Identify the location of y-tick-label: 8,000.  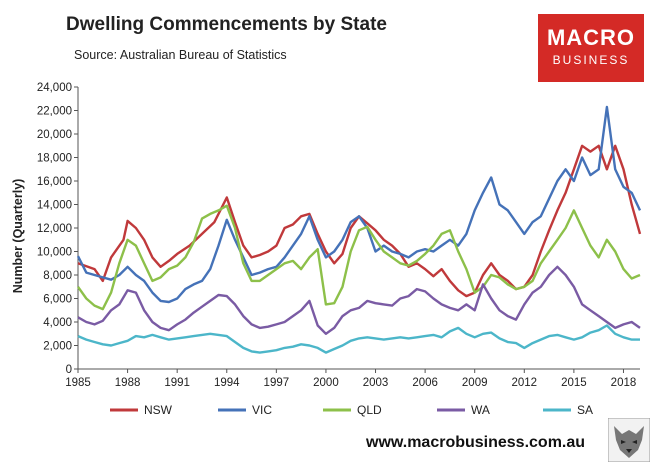
(57, 276).